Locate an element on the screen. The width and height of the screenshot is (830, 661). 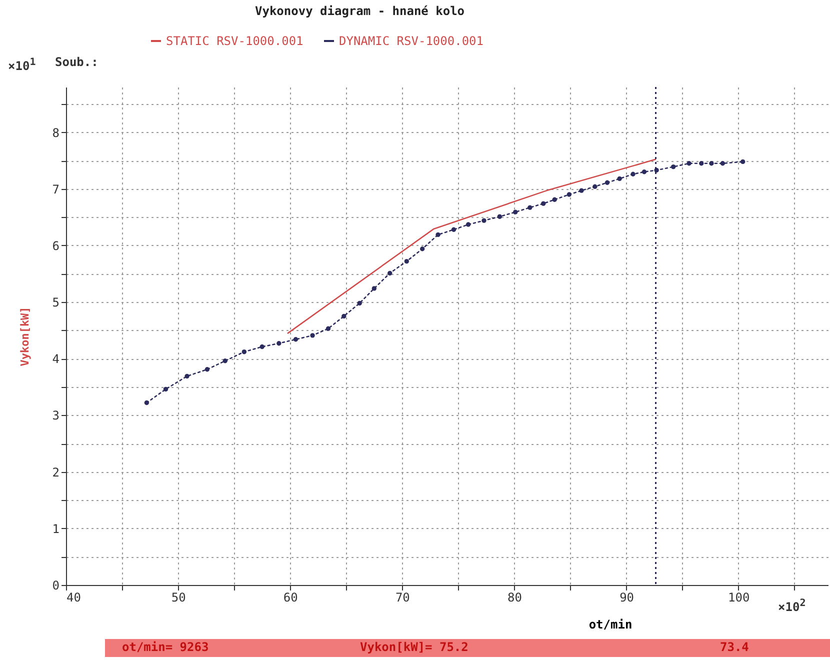
text: ×10$^{2}$ is located at coordinates (792, 606).